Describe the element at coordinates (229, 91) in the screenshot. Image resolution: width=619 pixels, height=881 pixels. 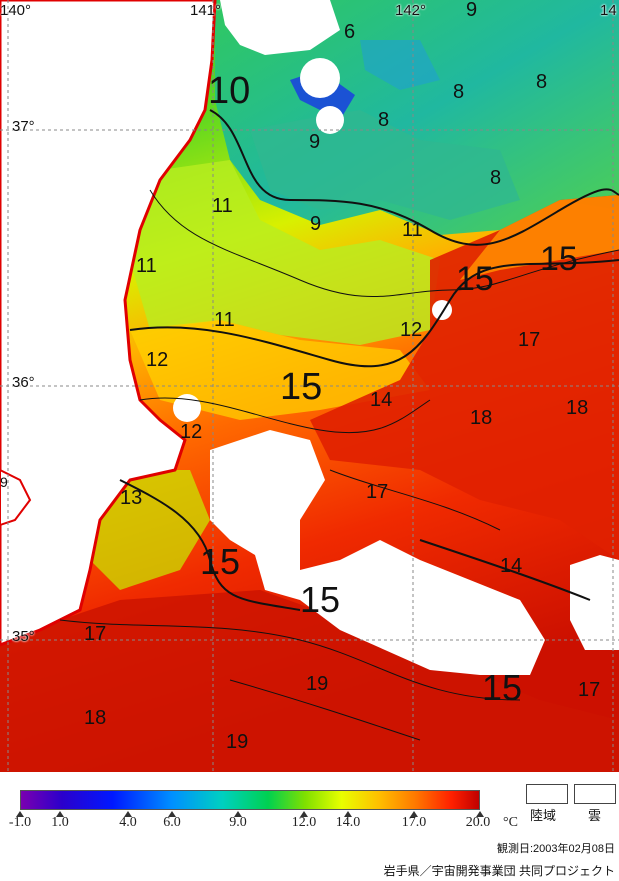
I see `contour-label: 10` at that location.